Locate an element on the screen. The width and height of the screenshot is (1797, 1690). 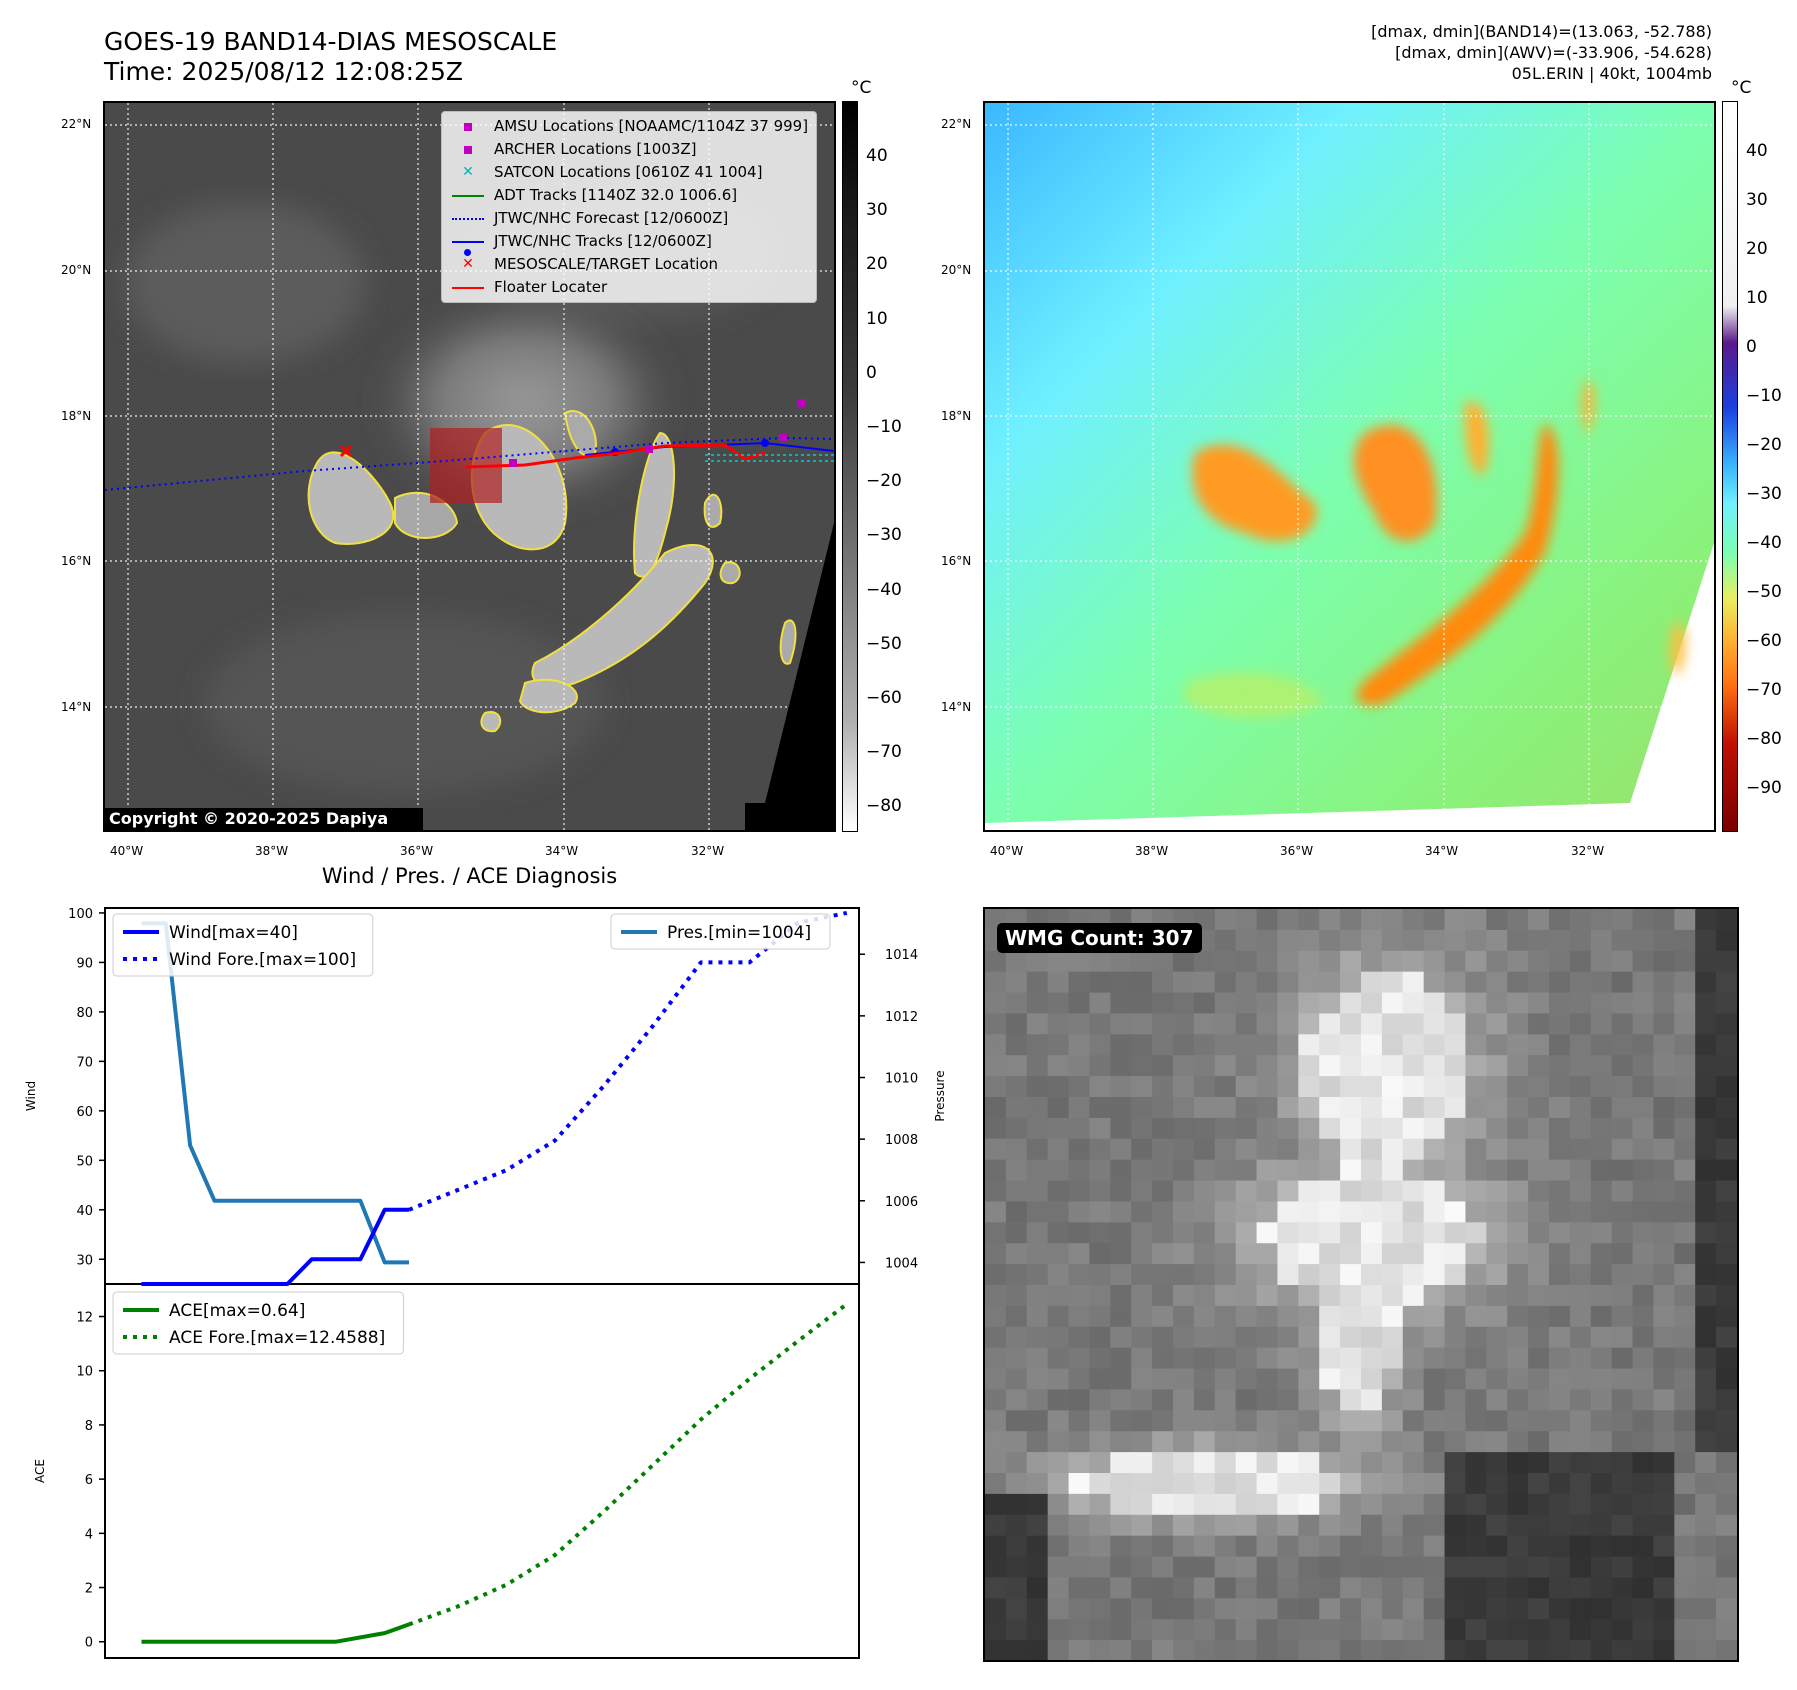
colorbar-tick-label: 20 is located at coordinates (1757, 249).